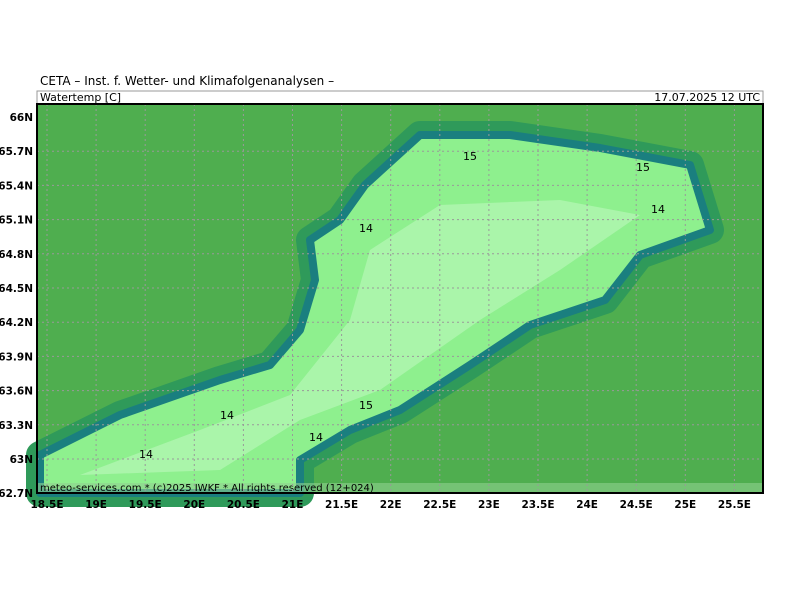 Image resolution: width=800 pixels, height=604 pixels. I want to click on lon-label: 20E, so click(194, 505).